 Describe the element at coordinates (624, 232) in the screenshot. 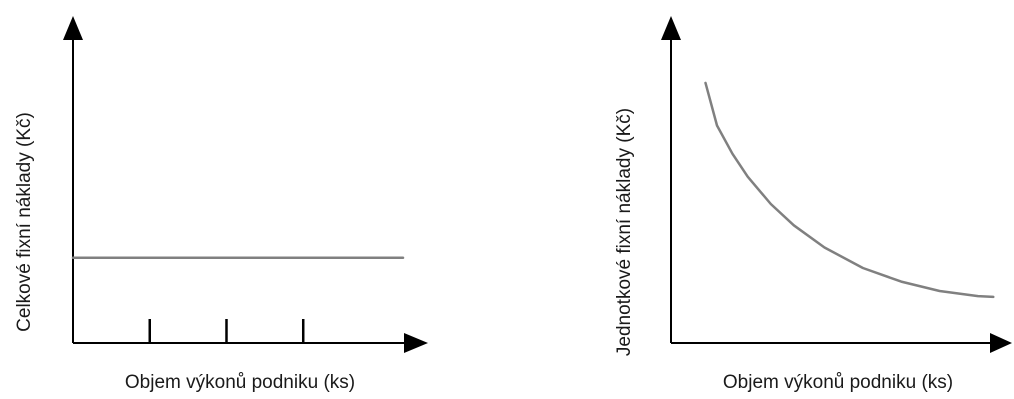

I see `right-y-axis-label: Jednotkové fixní náklady (Kč)` at that location.